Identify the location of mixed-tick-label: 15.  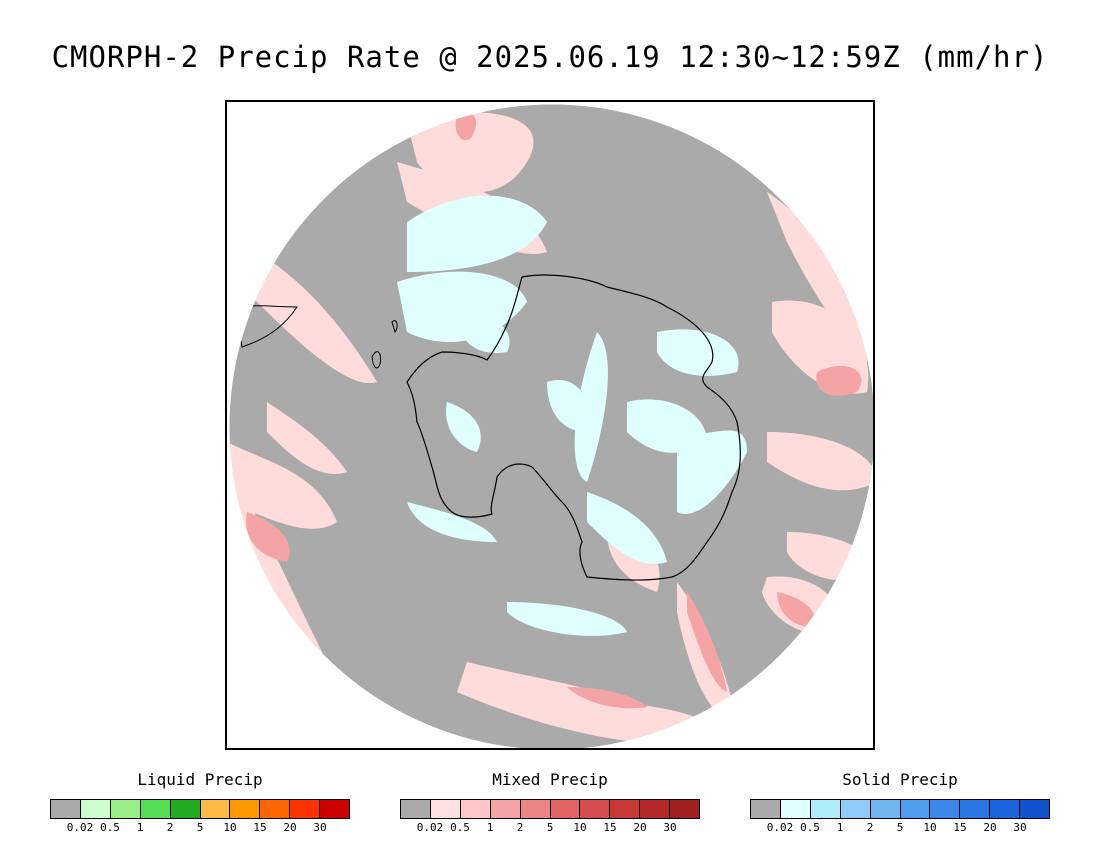
(610, 827).